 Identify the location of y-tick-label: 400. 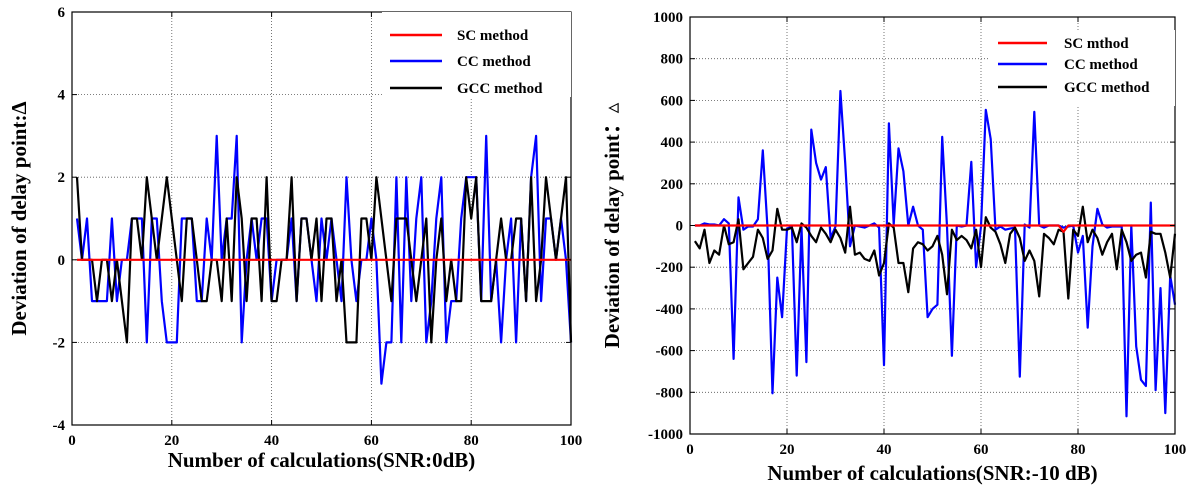
(672, 143).